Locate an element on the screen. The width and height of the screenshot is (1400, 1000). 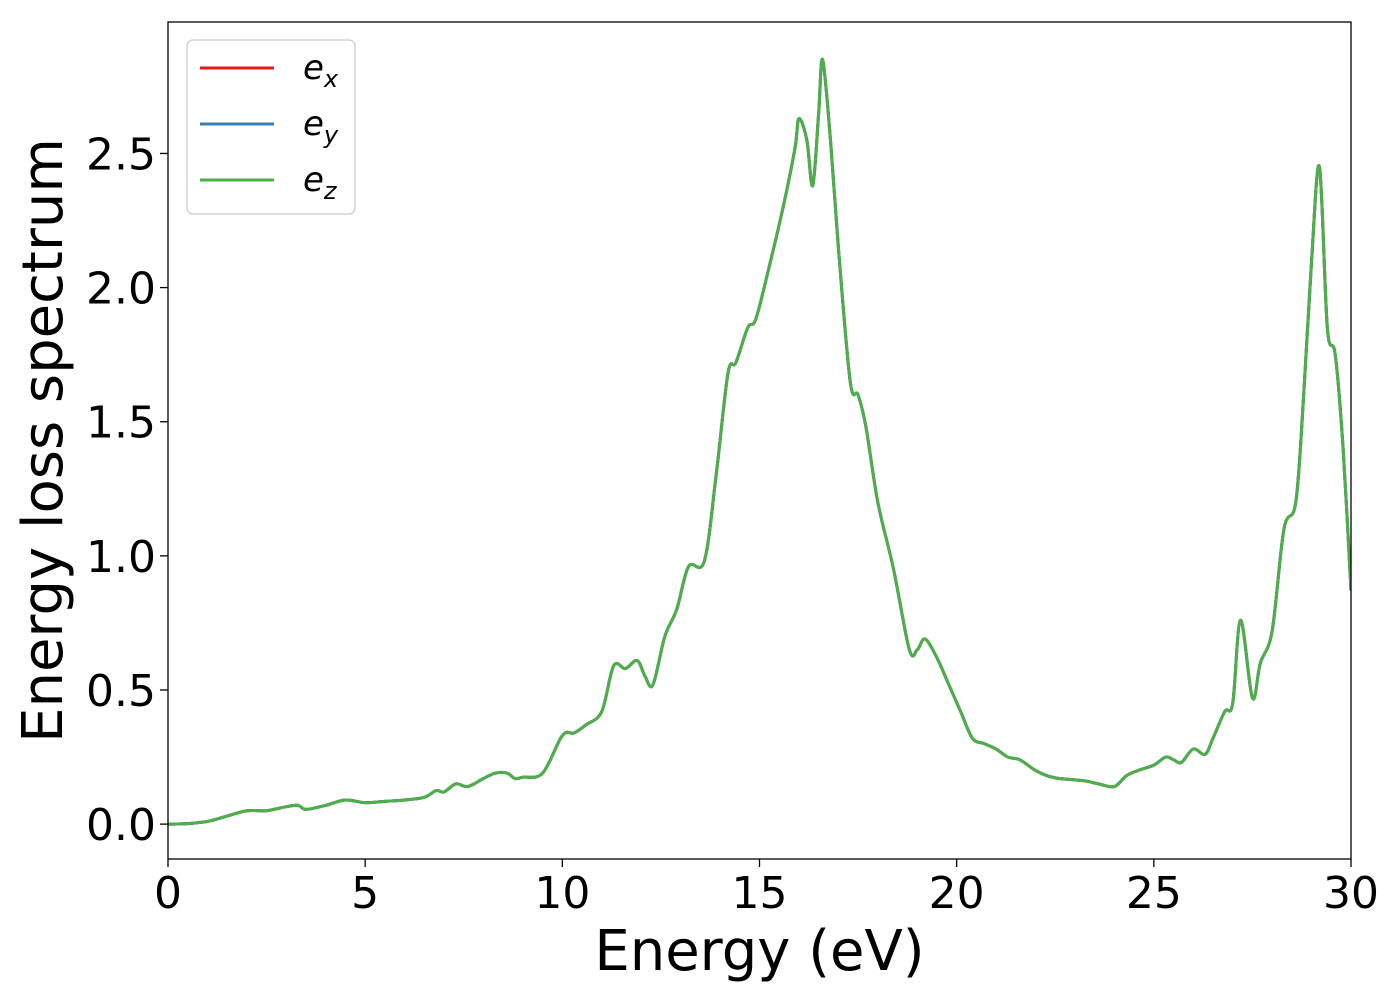
y-tick-label: 1.0 is located at coordinates (121, 557).